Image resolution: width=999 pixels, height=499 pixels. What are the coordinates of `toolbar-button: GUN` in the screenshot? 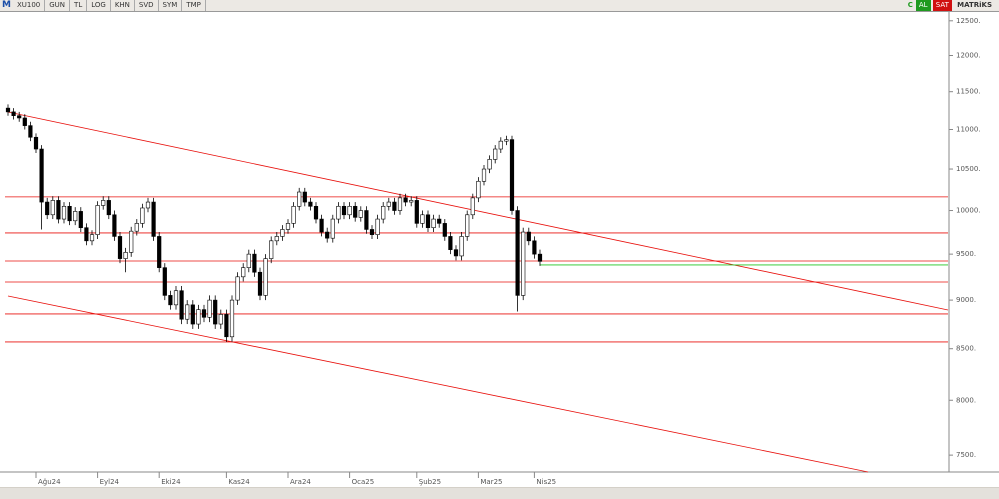 It's located at (58, 5).